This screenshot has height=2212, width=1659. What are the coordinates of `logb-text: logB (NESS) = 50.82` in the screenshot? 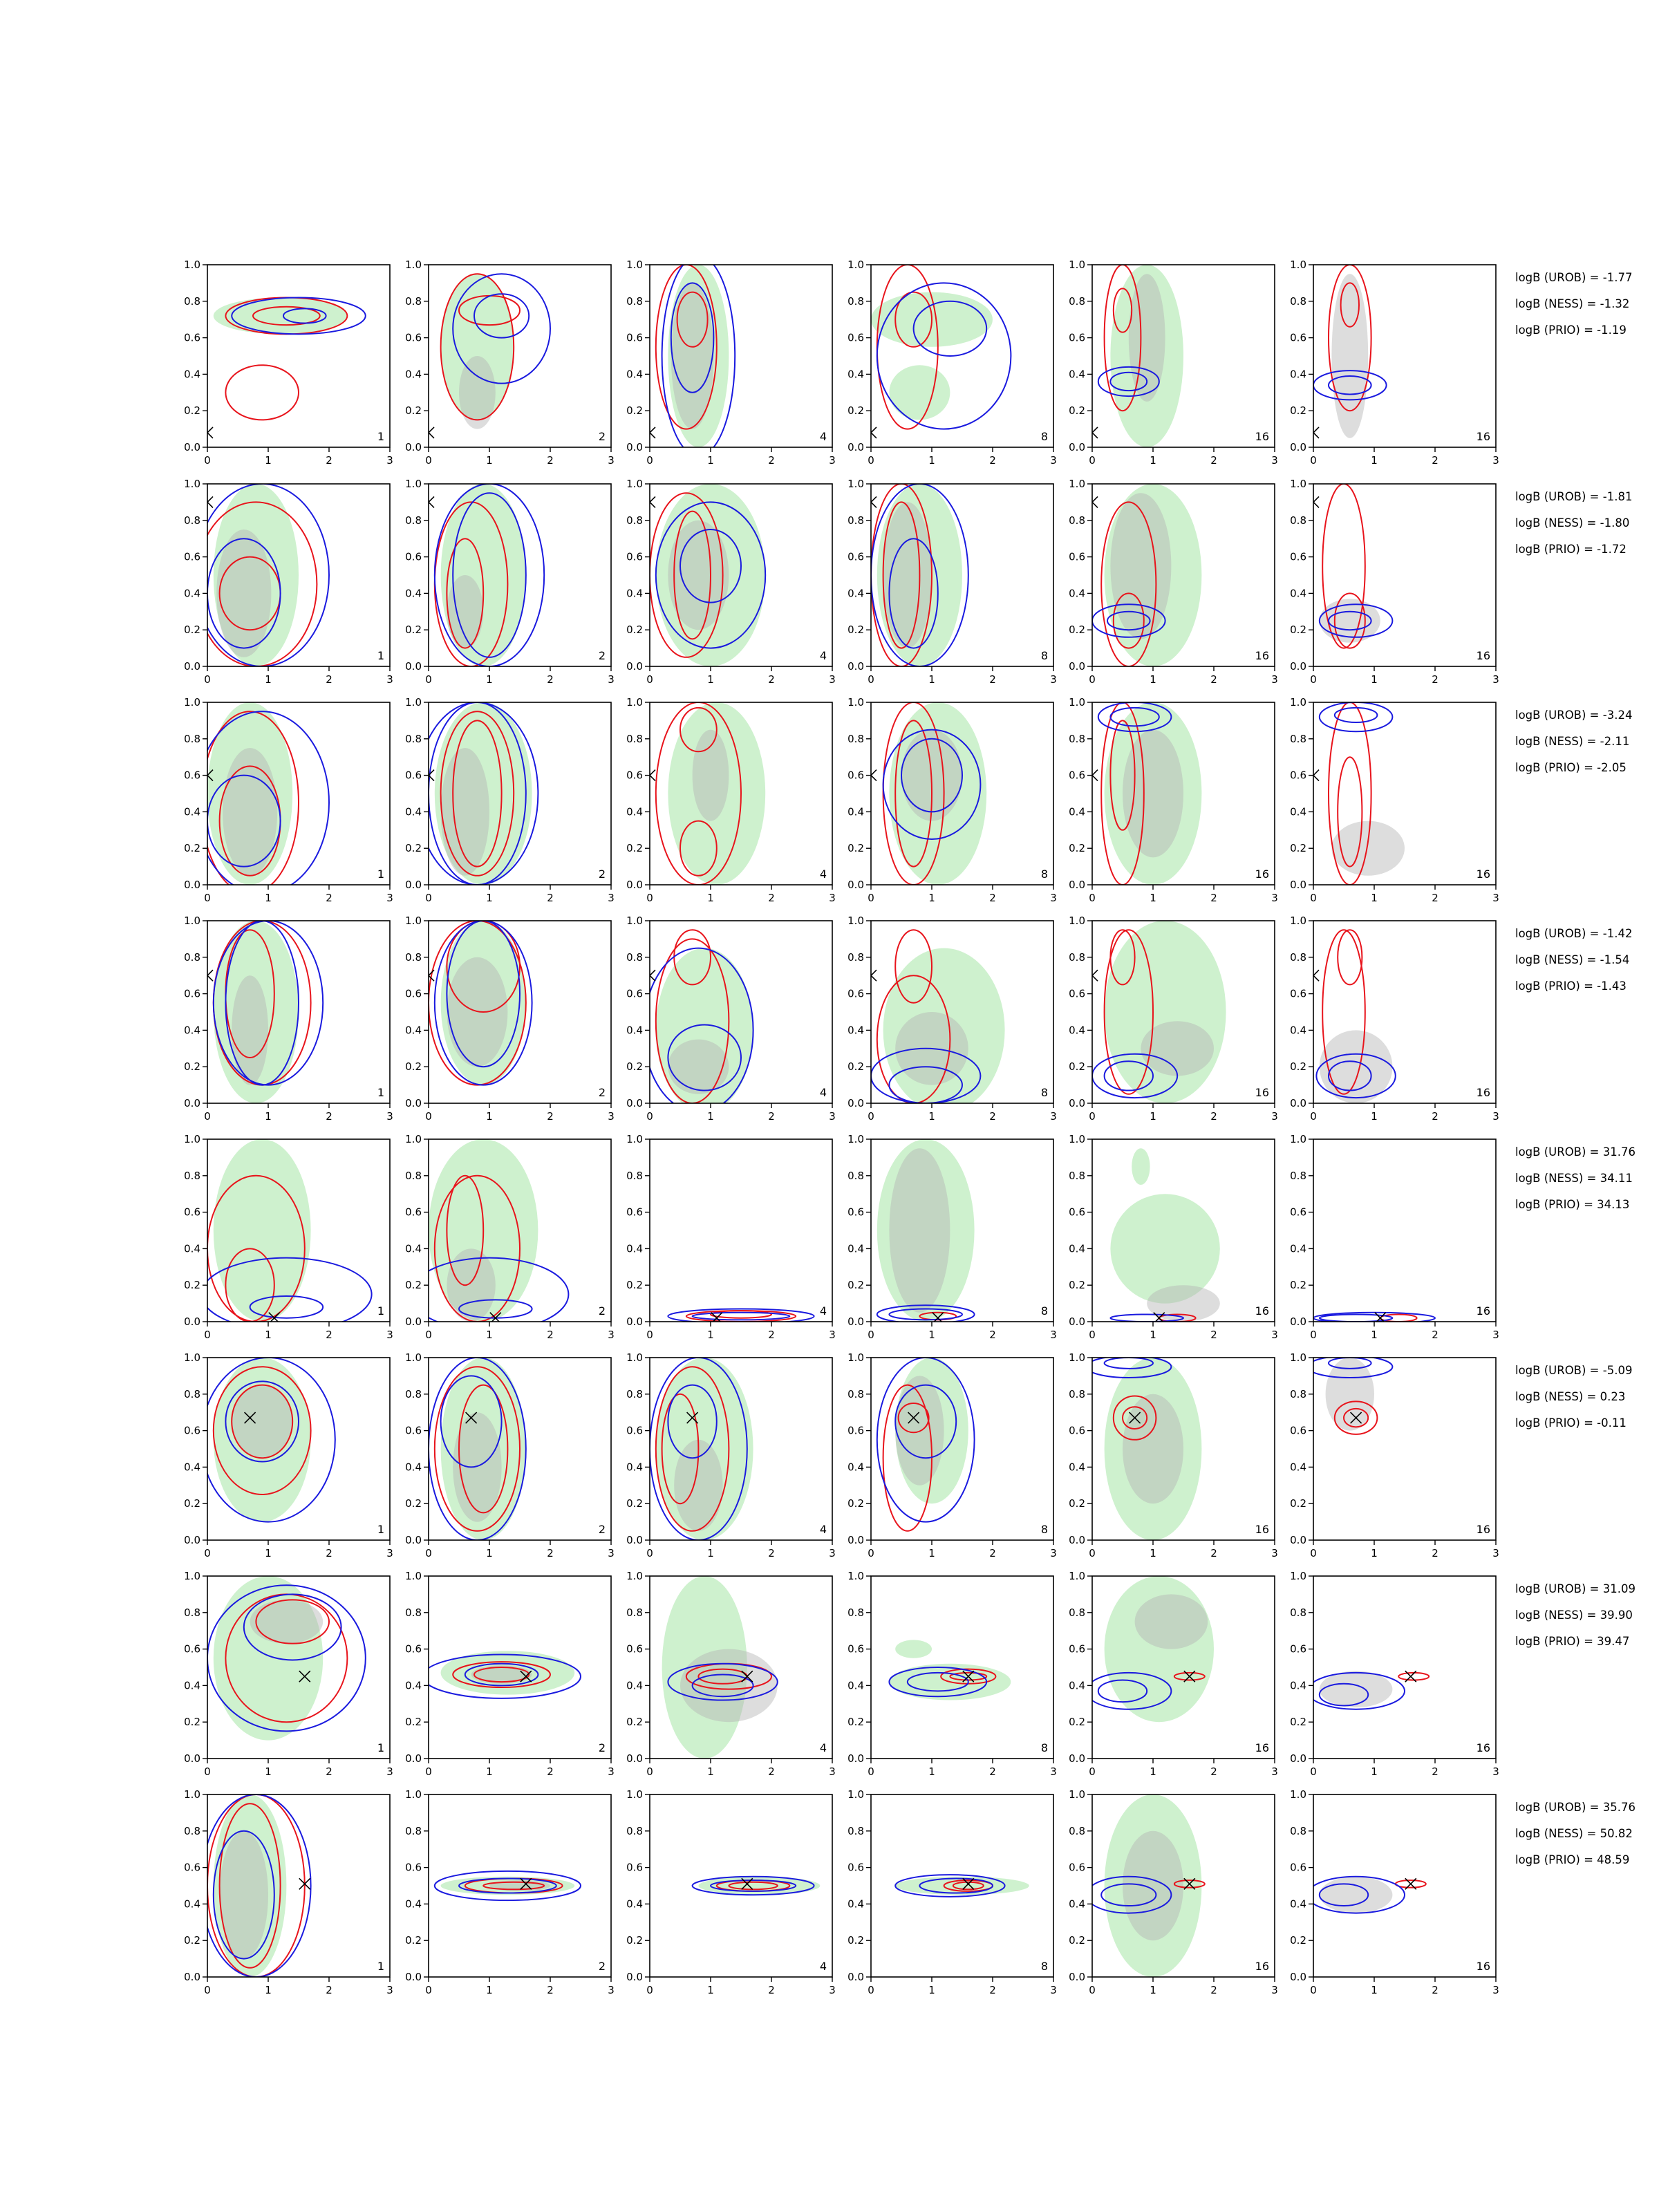 It's located at (1574, 1834).